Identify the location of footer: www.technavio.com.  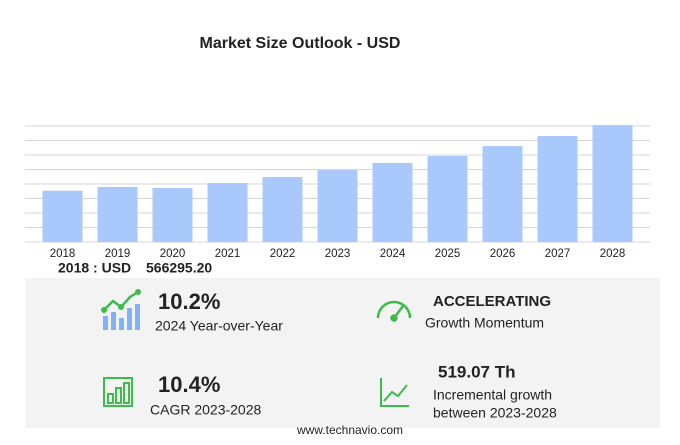
(349, 430).